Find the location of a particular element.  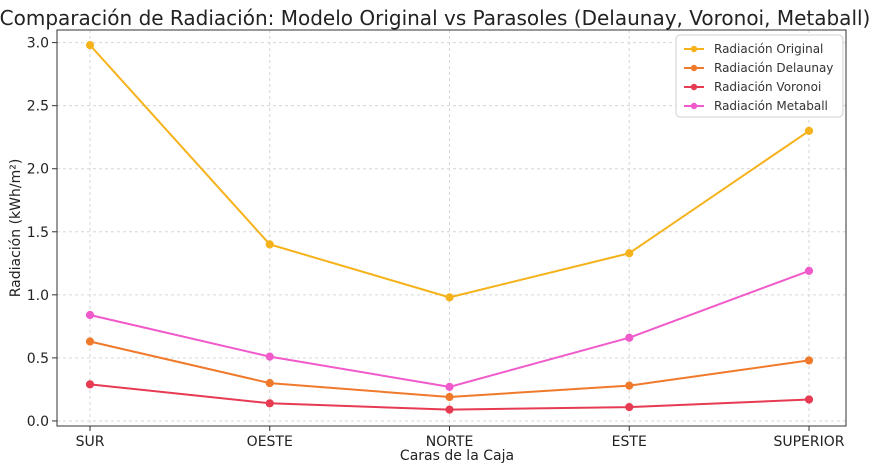

x-tick-label: OESTE is located at coordinates (270, 442).